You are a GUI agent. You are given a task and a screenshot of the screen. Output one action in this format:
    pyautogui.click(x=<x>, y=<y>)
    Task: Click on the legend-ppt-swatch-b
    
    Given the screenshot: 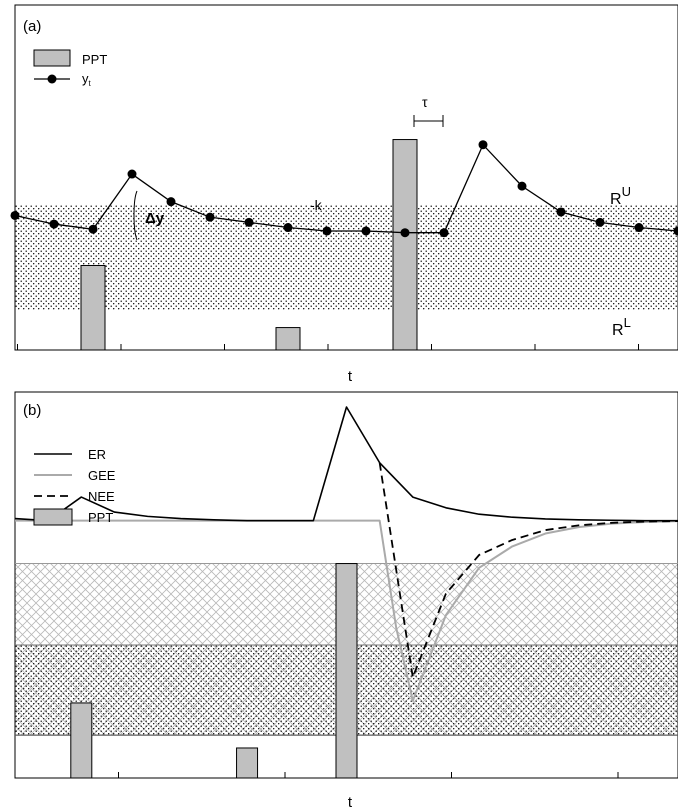 What is the action you would take?
    pyautogui.click(x=53, y=517)
    